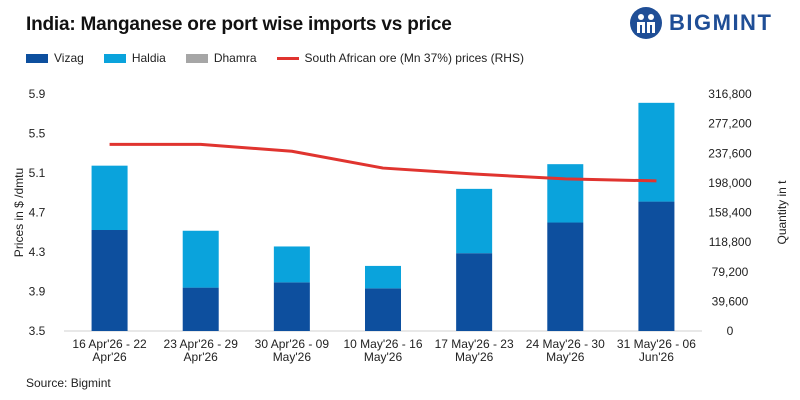 This screenshot has height=400, width=800. Describe the element at coordinates (656, 357) in the screenshot. I see `x-tick-label: Jun'26` at that location.